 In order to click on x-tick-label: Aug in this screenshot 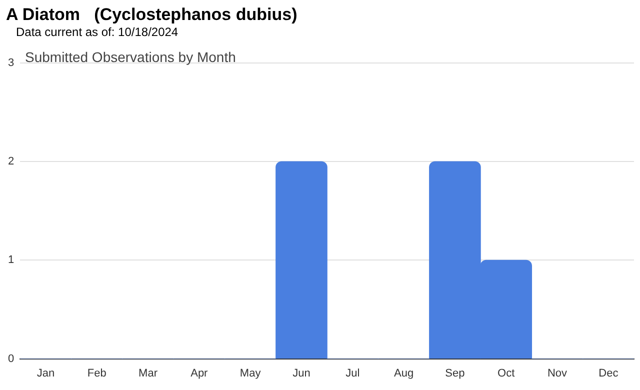, I will do `click(404, 373)`.